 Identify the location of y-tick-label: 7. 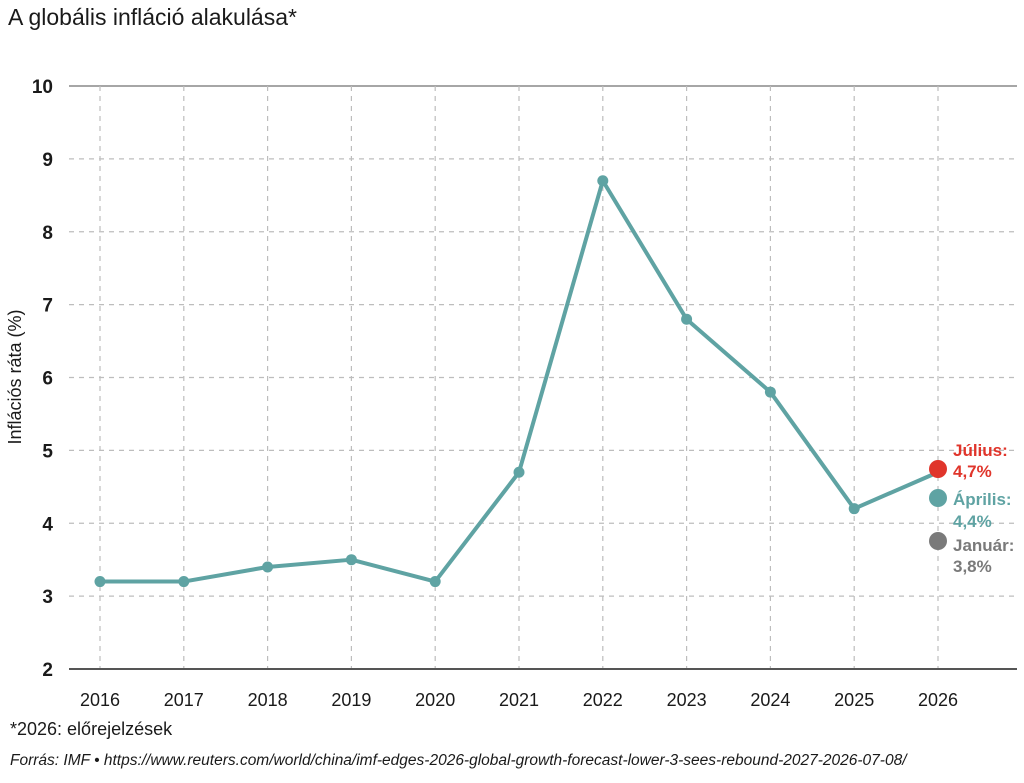
(47, 306).